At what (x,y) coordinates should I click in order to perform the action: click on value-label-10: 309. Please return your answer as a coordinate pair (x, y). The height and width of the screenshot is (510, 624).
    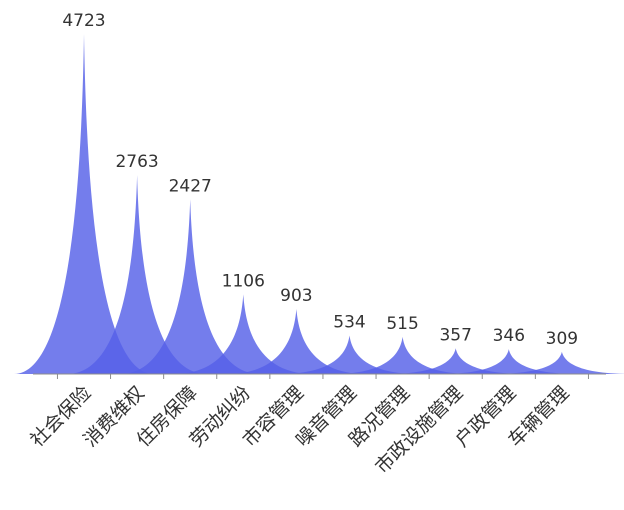
    Looking at the image, I should click on (562, 339).